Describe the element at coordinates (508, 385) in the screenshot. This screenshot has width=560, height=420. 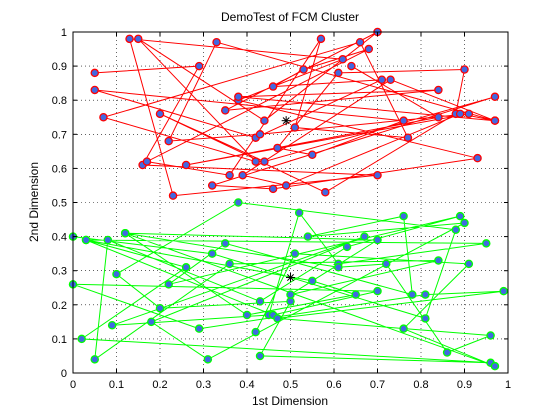
I see `x-tick-label: 1` at that location.